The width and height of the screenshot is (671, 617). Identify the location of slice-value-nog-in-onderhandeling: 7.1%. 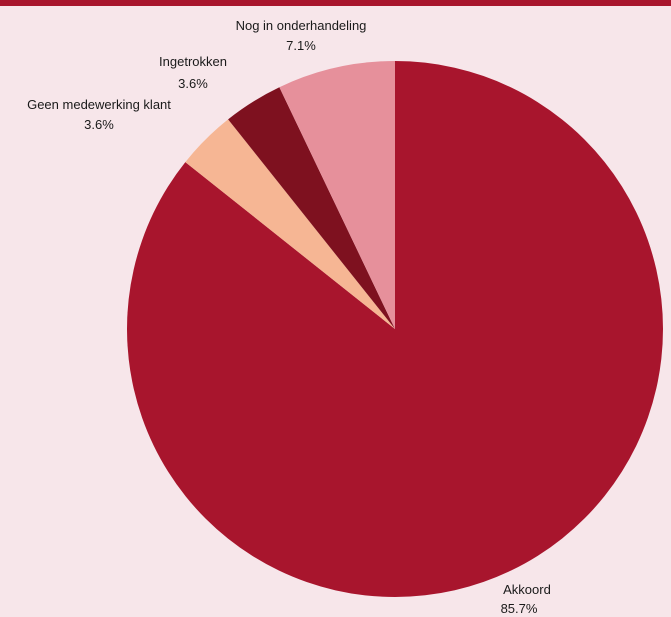
(301, 45).